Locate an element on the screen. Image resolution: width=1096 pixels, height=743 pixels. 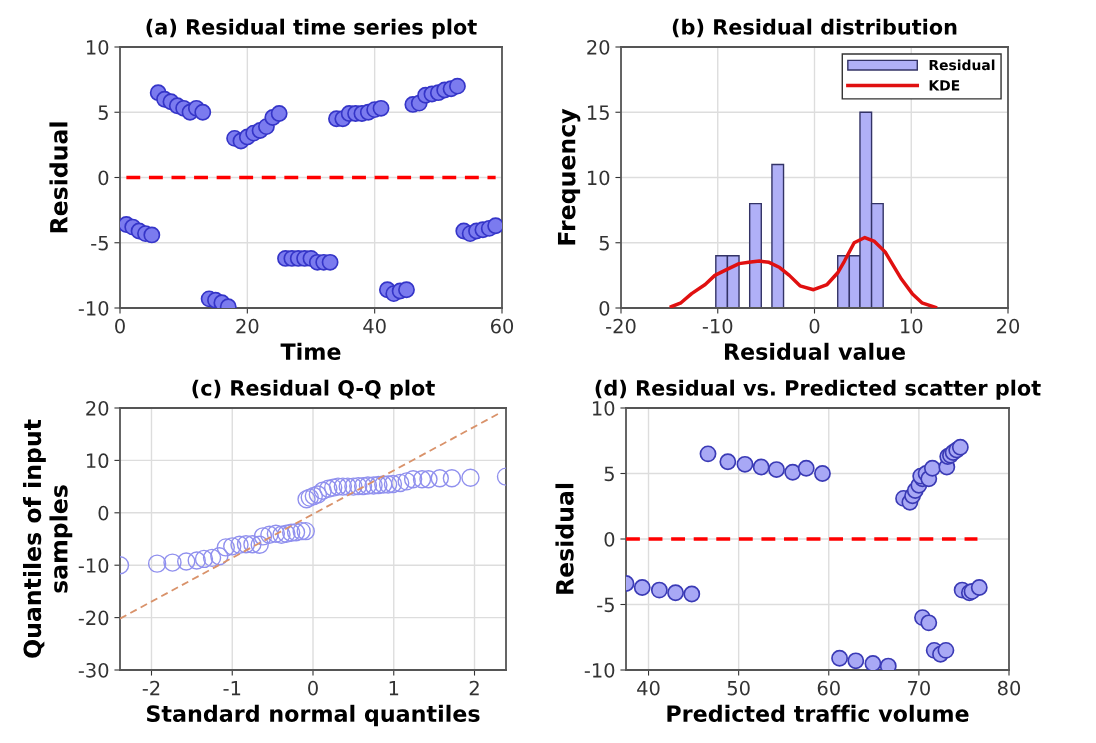
x-axis-title: Time is located at coordinates (310, 351).